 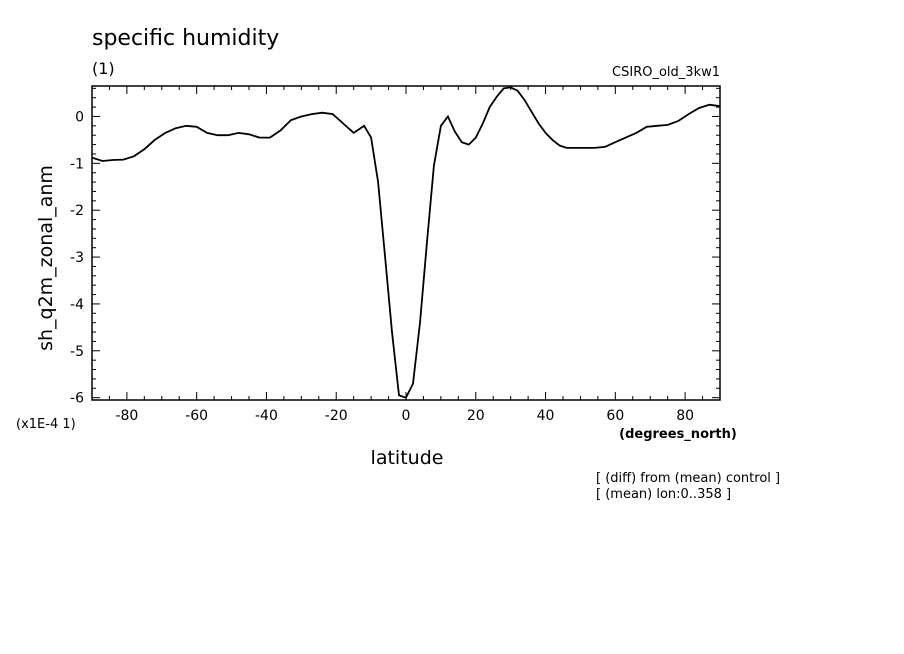 I want to click on y-axis-label: sh_q2m_zonal_anm, so click(x=46, y=258).